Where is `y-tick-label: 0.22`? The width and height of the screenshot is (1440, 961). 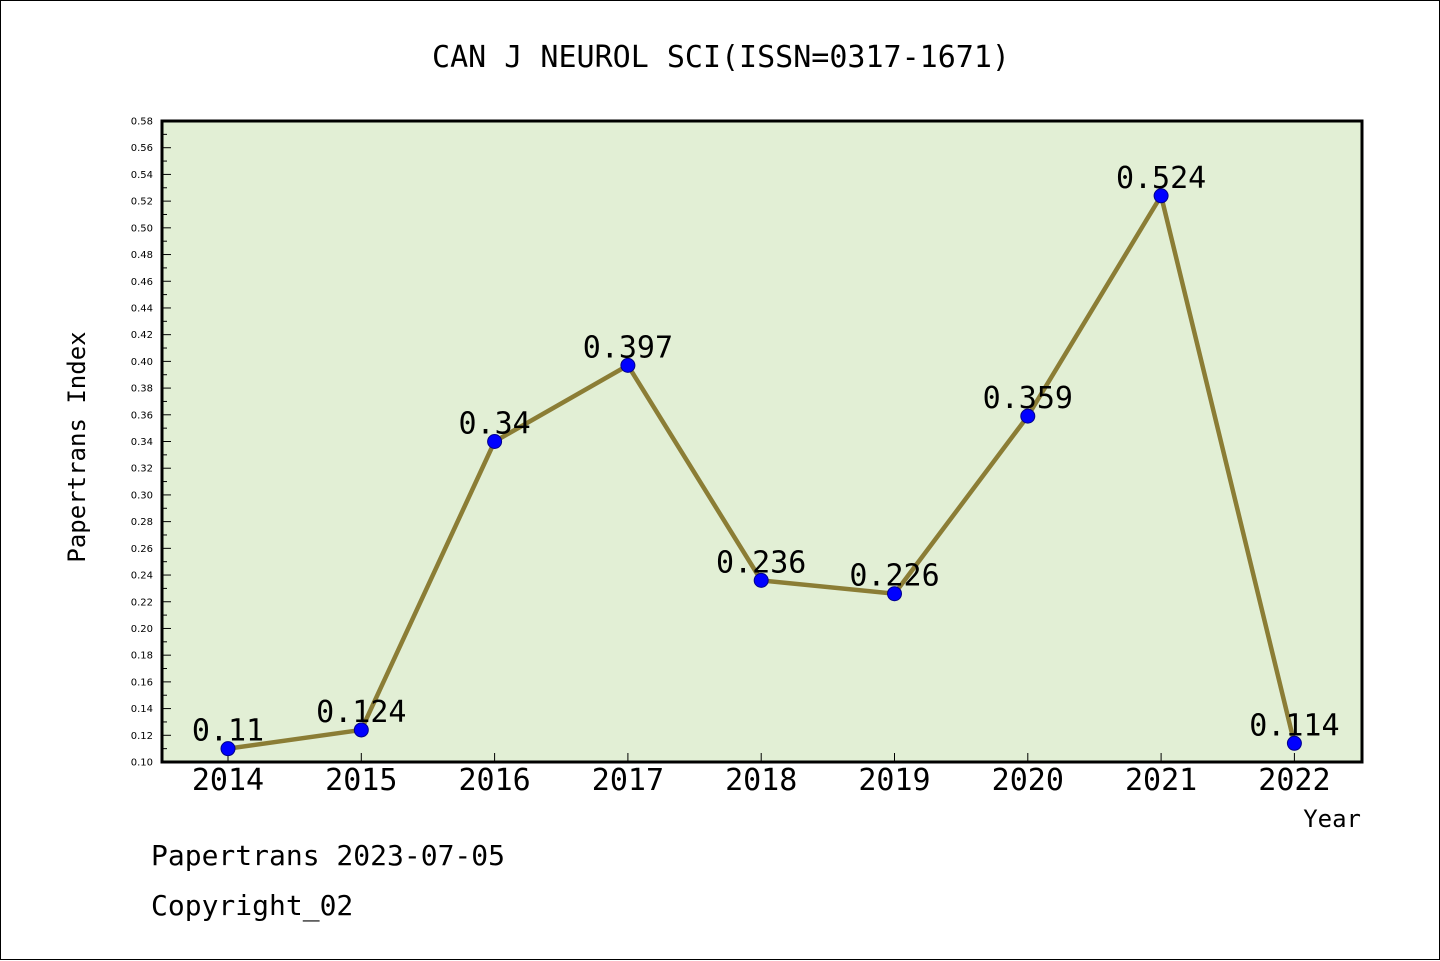 y-tick-label: 0.22 is located at coordinates (142, 602).